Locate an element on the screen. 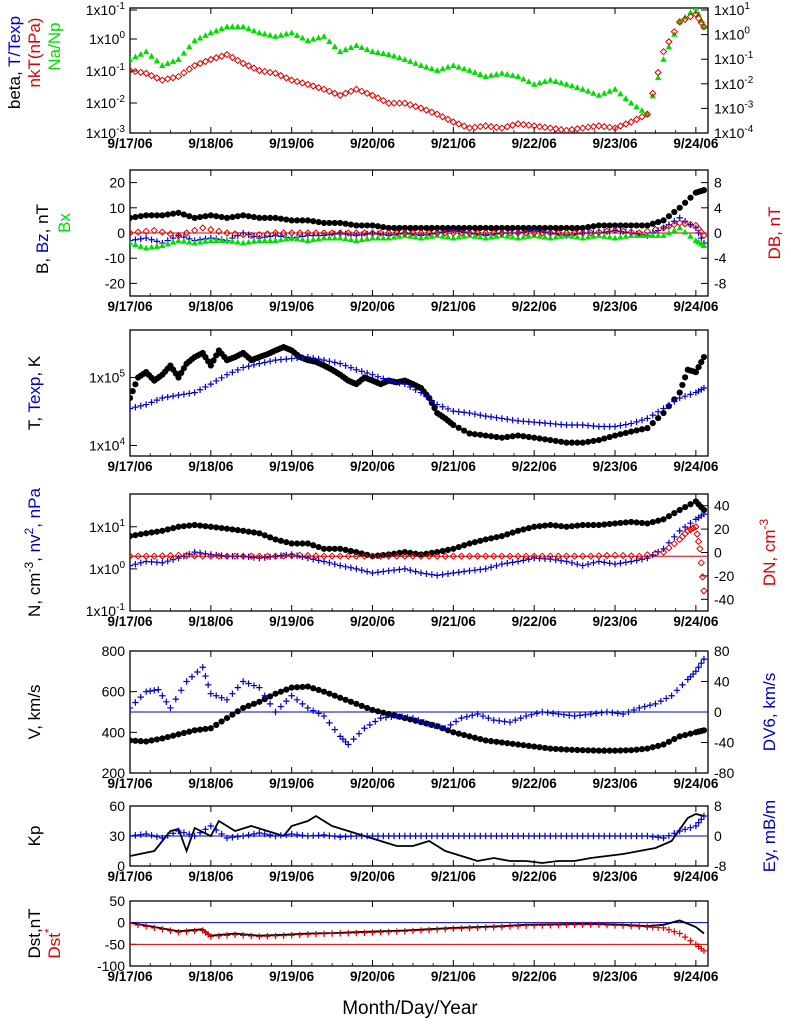 The width and height of the screenshot is (791, 1024). y-tick-label: 1x10⁵ is located at coordinates (107, 377).